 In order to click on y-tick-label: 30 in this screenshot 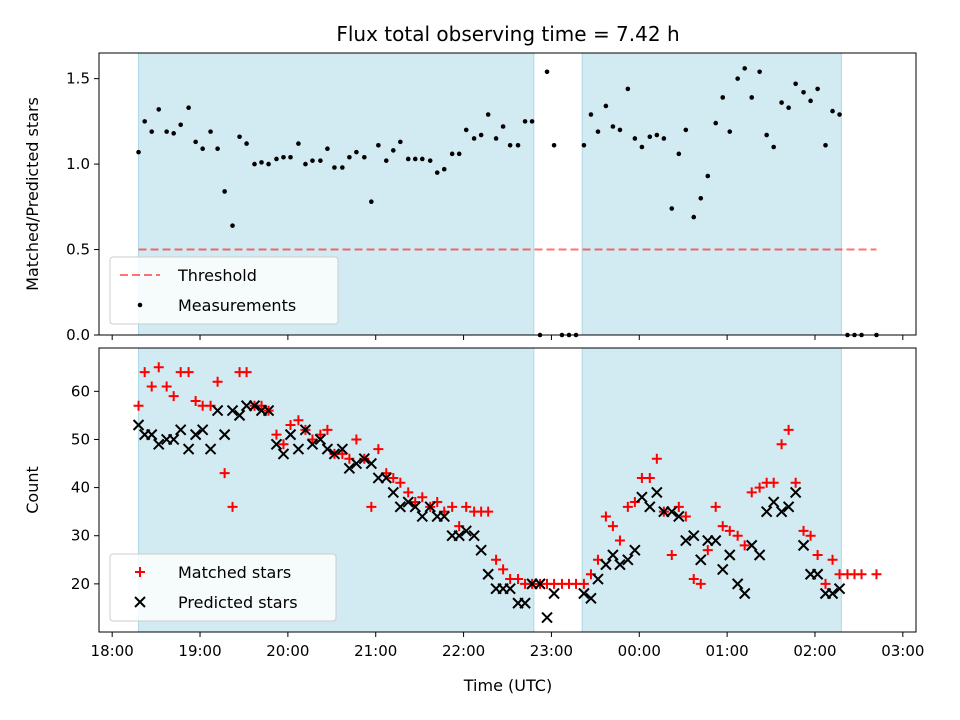, I will do `click(80, 536)`.